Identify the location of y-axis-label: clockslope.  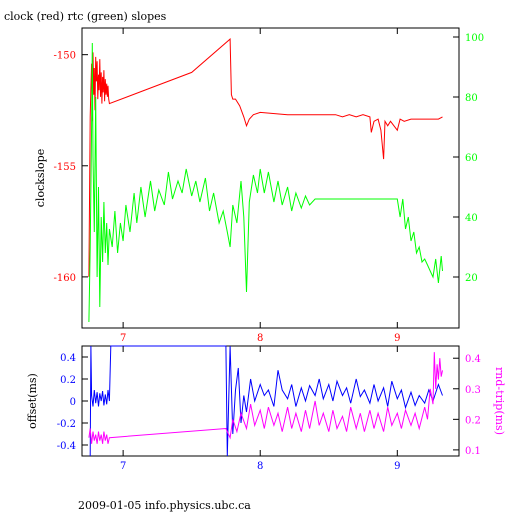
(40, 178).